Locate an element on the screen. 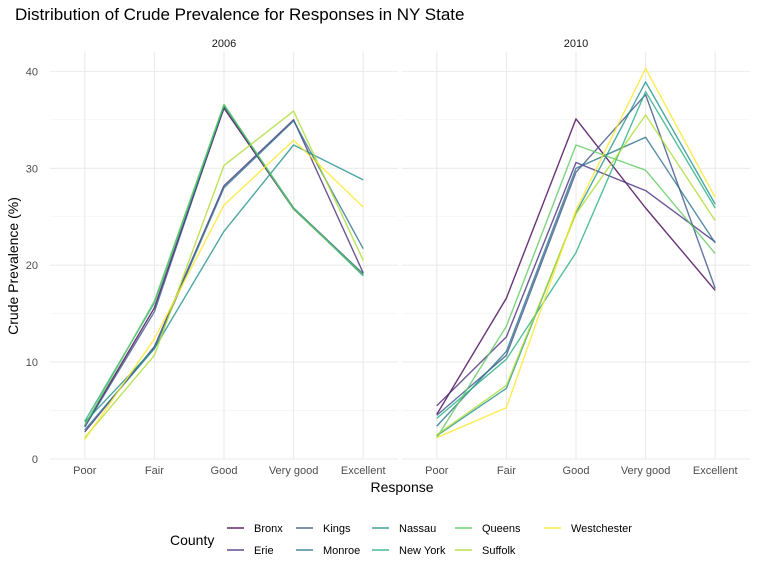 This screenshot has height=576, width=768. legend-item-bronx: Bronx is located at coordinates (255, 529).